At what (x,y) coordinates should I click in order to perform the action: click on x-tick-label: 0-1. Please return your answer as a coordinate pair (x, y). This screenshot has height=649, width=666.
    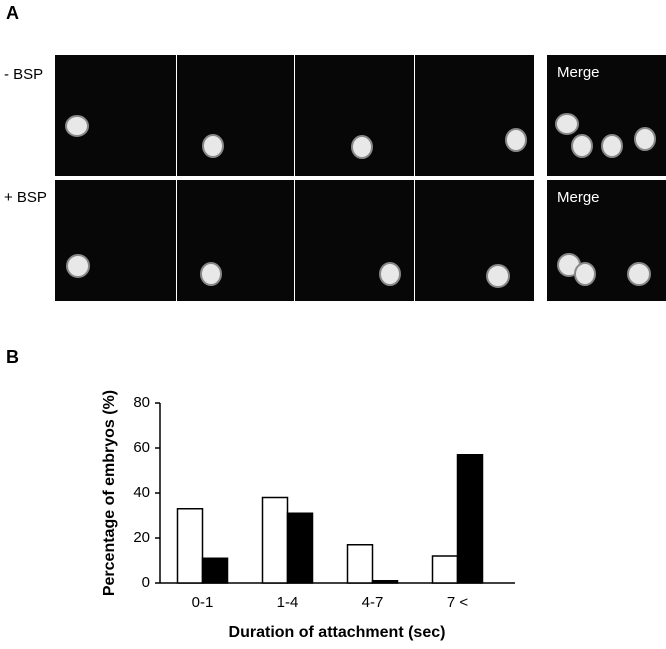
    Looking at the image, I should click on (203, 602).